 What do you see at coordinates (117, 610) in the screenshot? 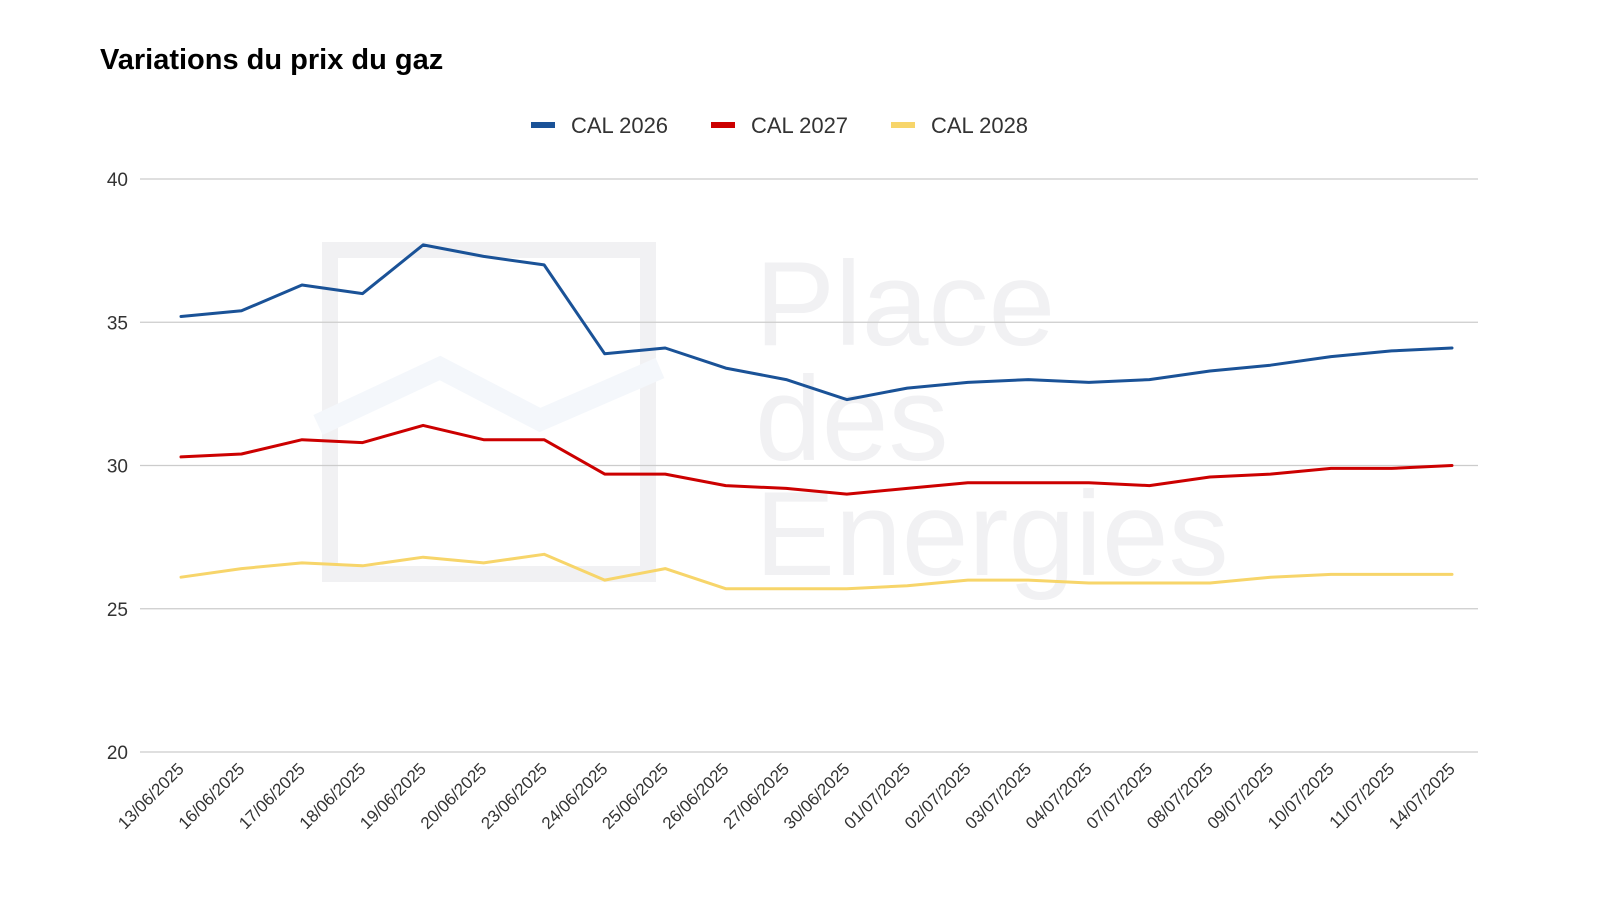
I see `y-tick-label: 25` at bounding box center [117, 610].